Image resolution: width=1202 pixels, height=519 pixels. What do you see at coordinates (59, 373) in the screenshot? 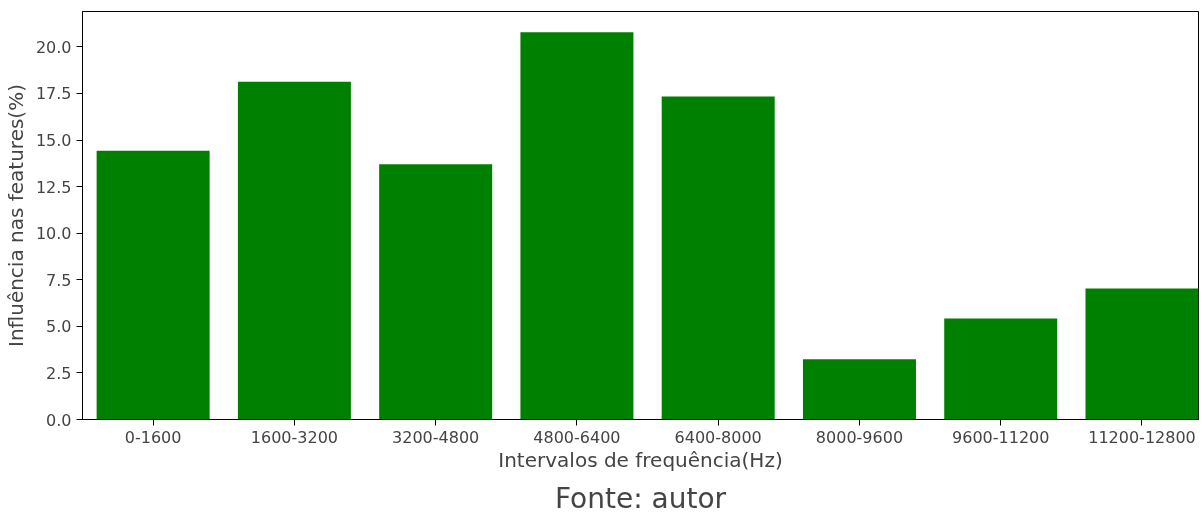
I see `y-tick-label: 2.5` at bounding box center [59, 373].